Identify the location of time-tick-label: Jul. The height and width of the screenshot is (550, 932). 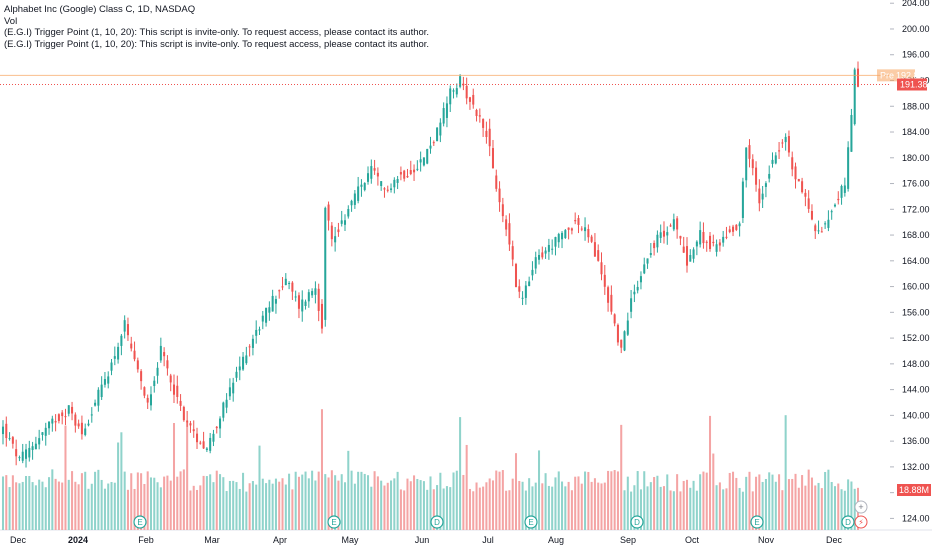
(488, 540).